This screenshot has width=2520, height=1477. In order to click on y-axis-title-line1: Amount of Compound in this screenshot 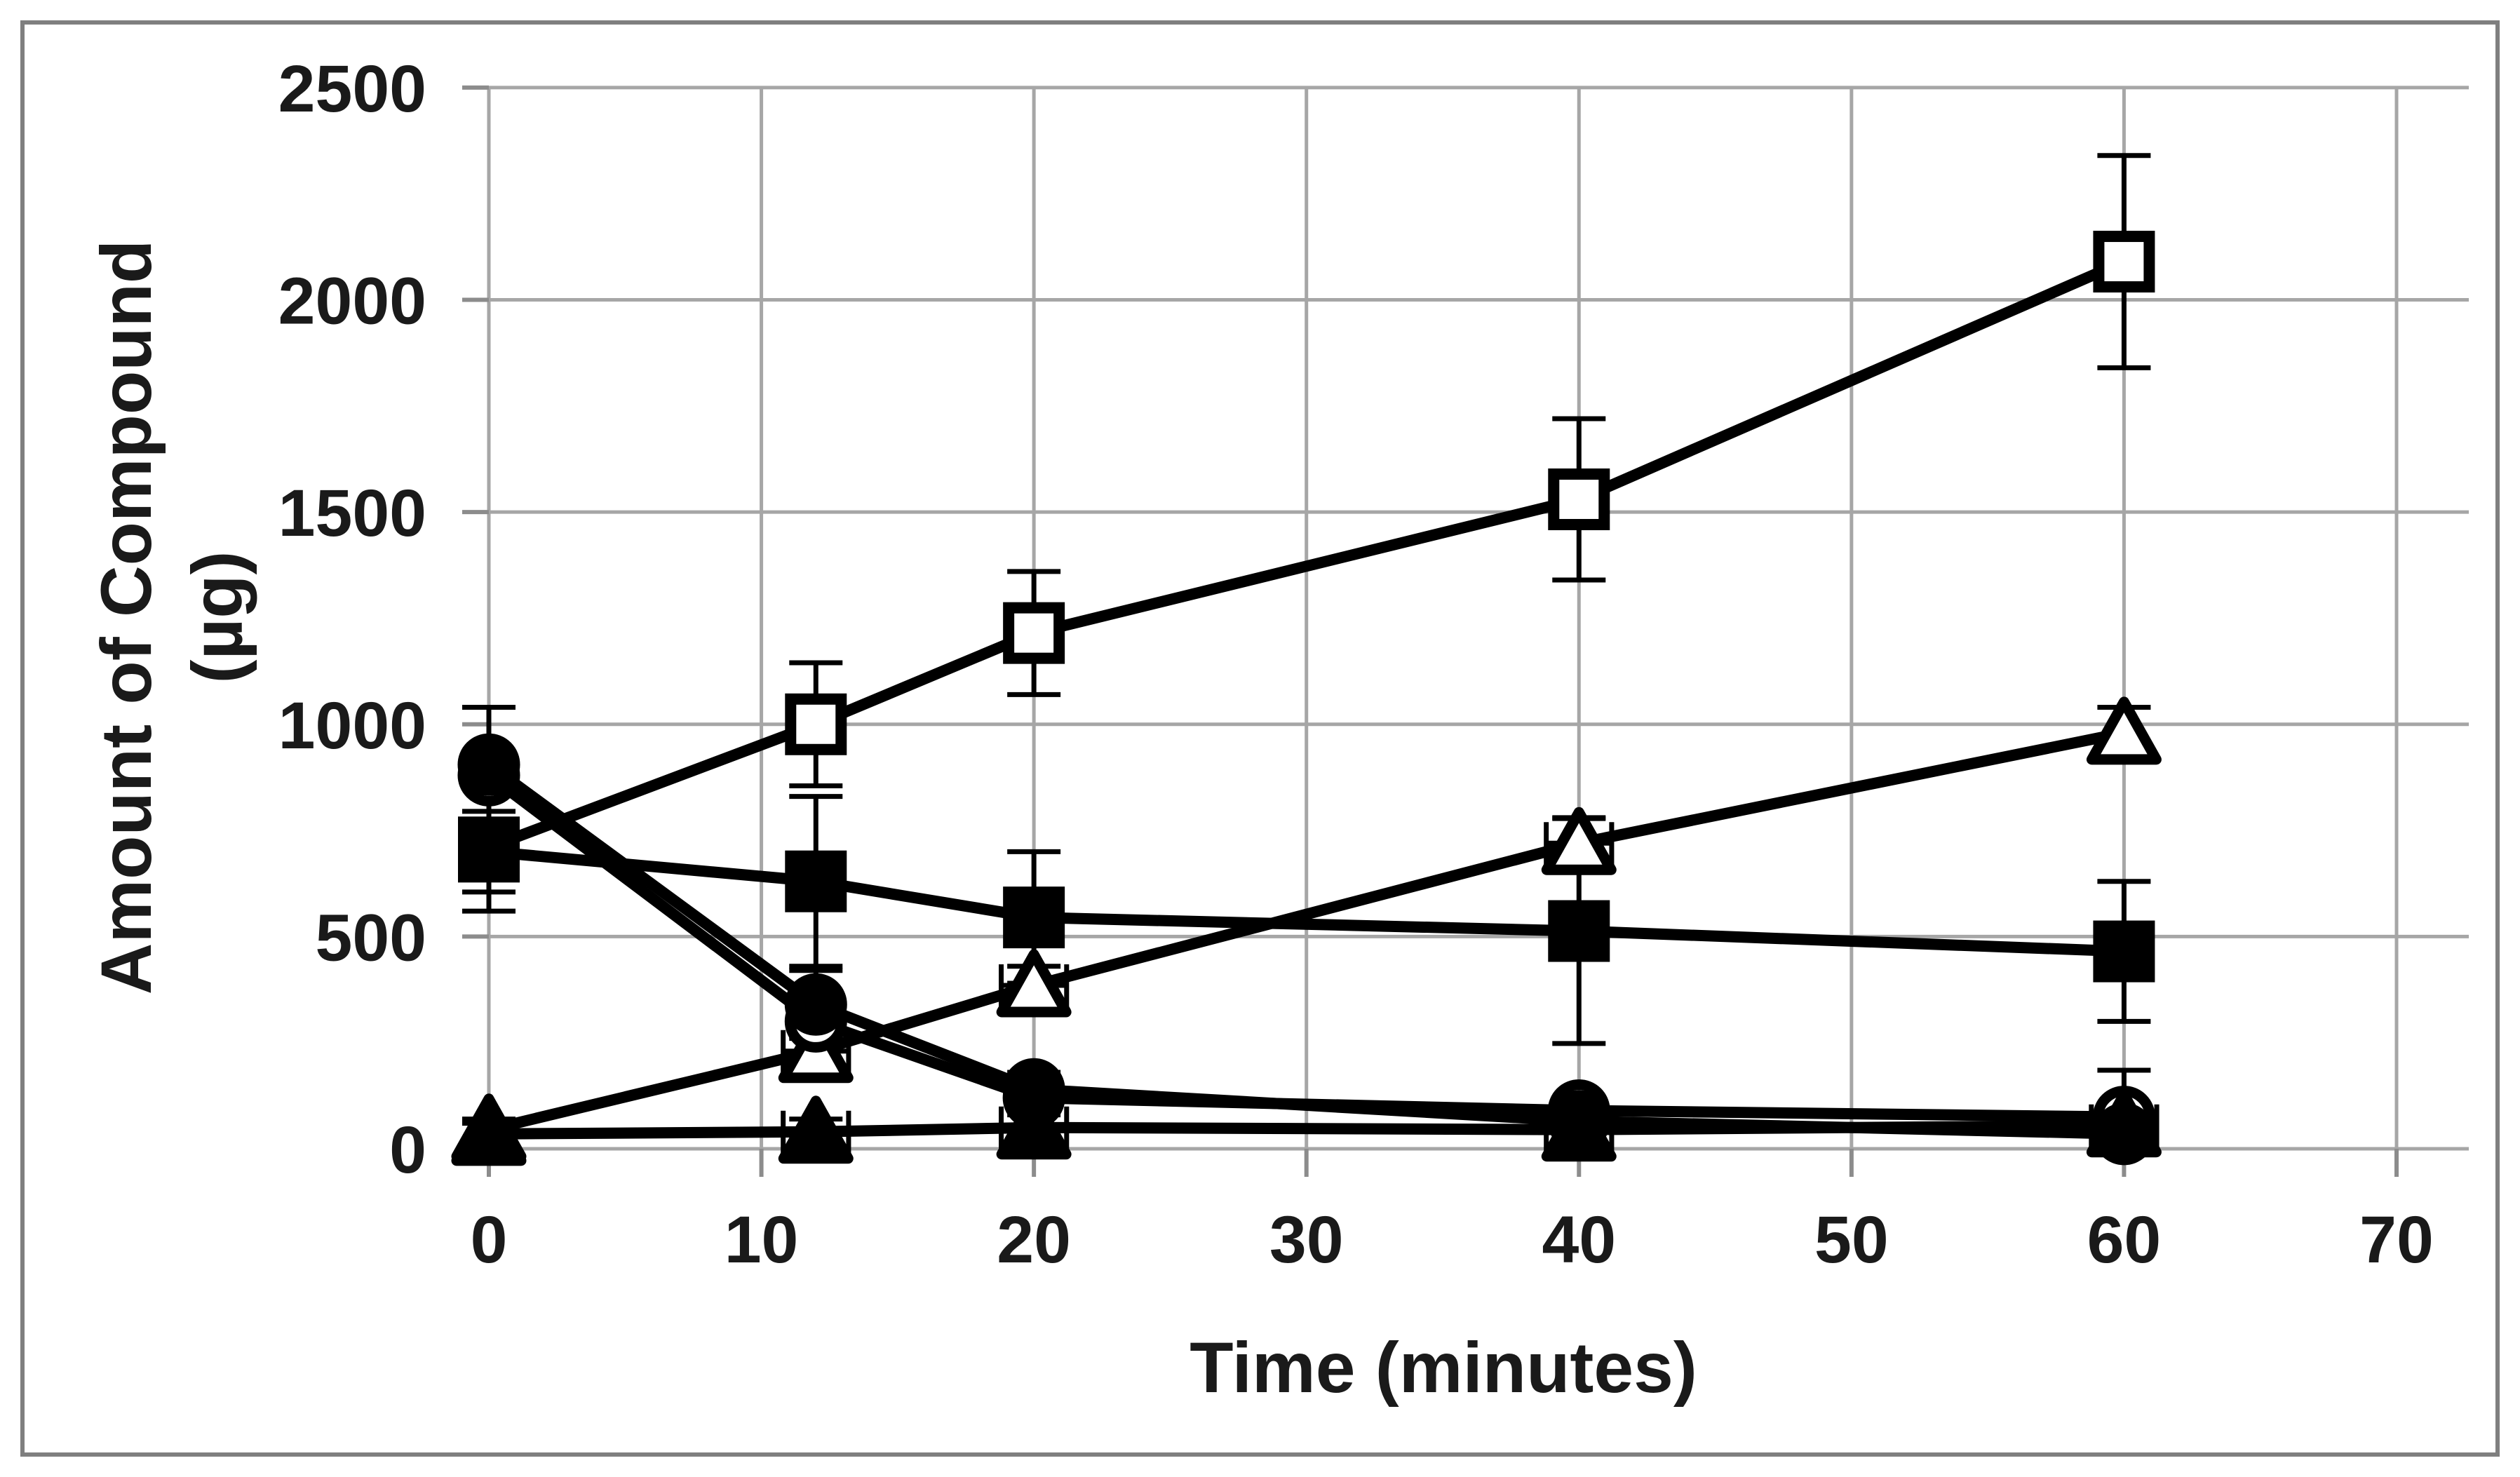, I will do `click(126, 617)`.